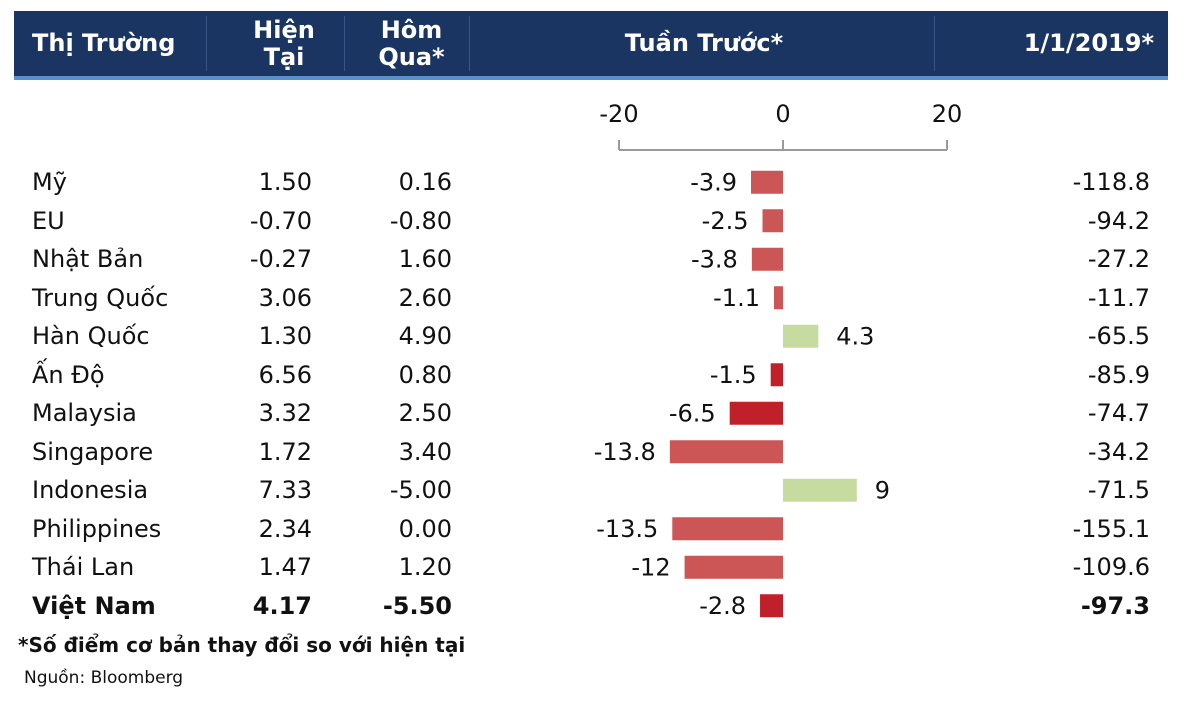  Describe the element at coordinates (285, 529) in the screenshot. I see `cell-now: 2.34` at that location.